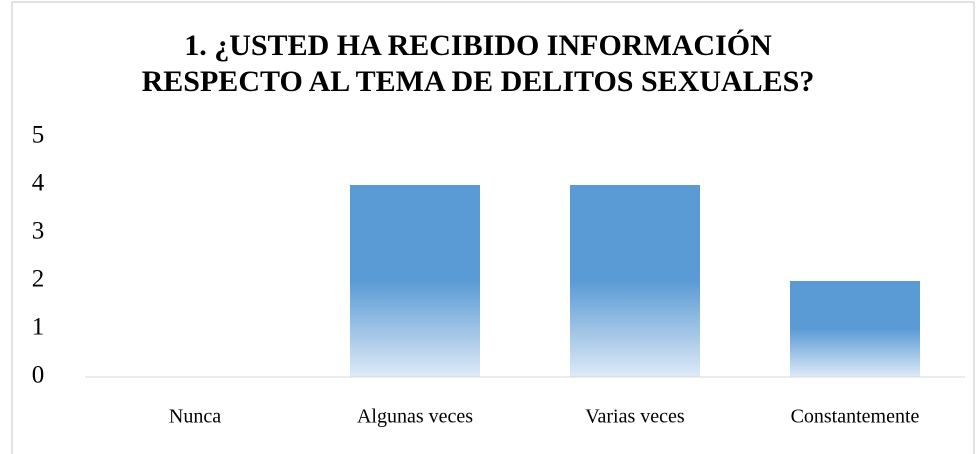 The width and height of the screenshot is (979, 454). Describe the element at coordinates (855, 417) in the screenshot. I see `x-tick-label: Constantemente` at that location.